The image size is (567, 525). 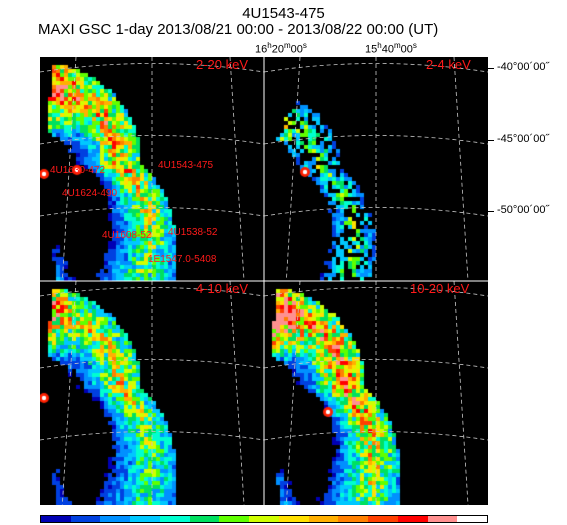 I want to click on panel-label-2-20kev: 2-20 keV, so click(x=222, y=64).